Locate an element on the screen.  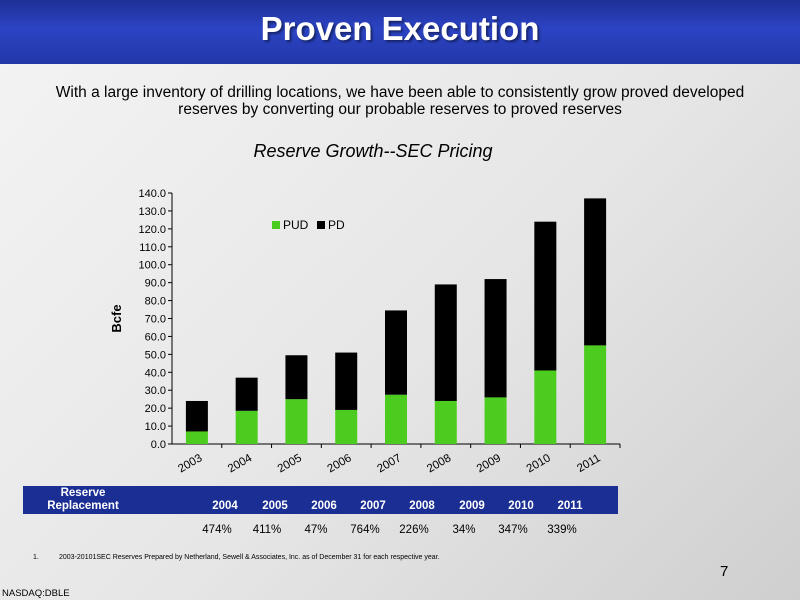
bar-pd-2006 is located at coordinates (346, 381).